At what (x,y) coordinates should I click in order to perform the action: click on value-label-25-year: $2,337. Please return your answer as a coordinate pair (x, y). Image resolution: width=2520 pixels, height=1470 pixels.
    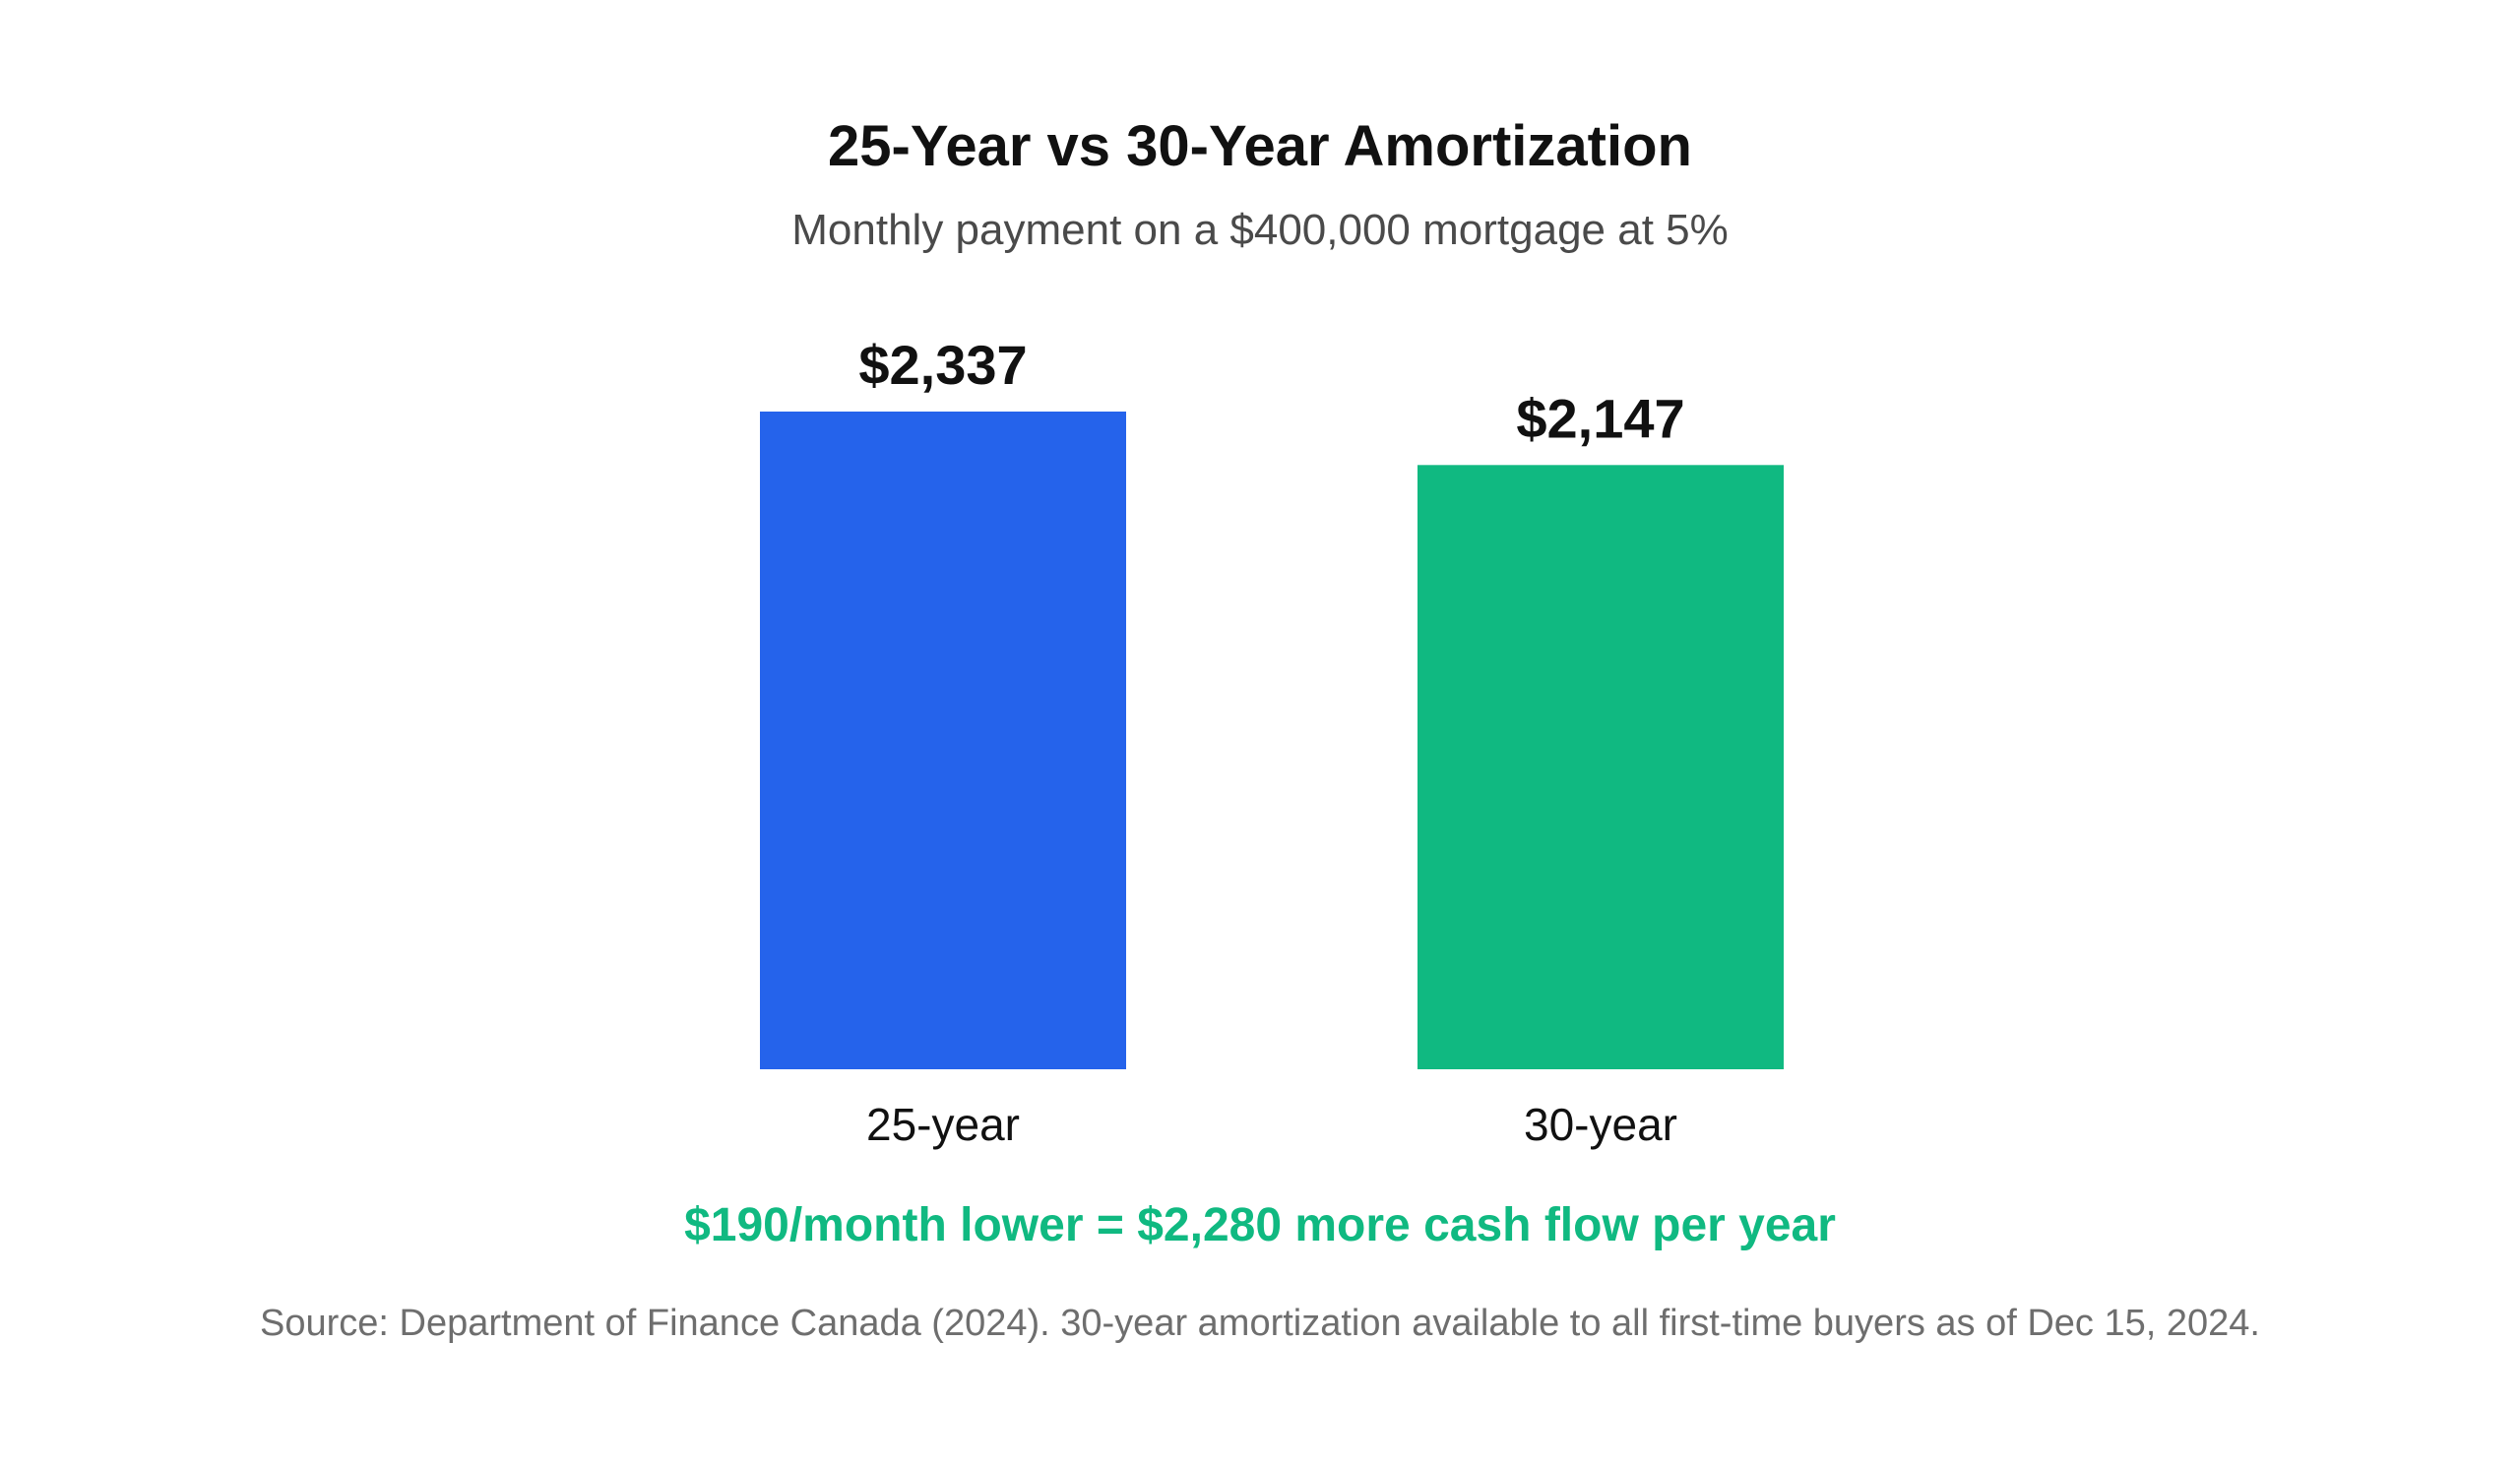
    Looking at the image, I should click on (942, 365).